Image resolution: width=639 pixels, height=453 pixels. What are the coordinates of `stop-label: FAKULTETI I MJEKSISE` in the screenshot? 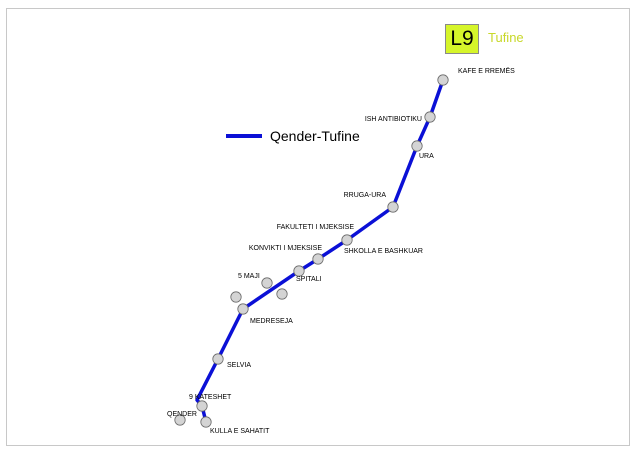 It's located at (316, 227).